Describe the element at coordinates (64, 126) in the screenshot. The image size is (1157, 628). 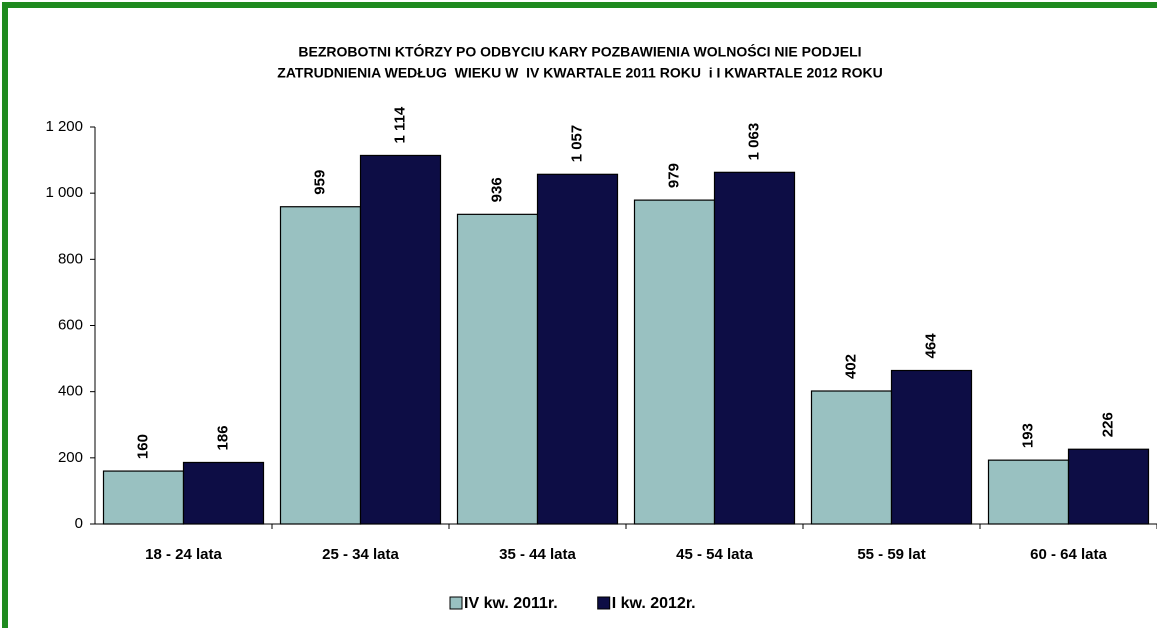
I see `y-tick-label: 1 200` at that location.